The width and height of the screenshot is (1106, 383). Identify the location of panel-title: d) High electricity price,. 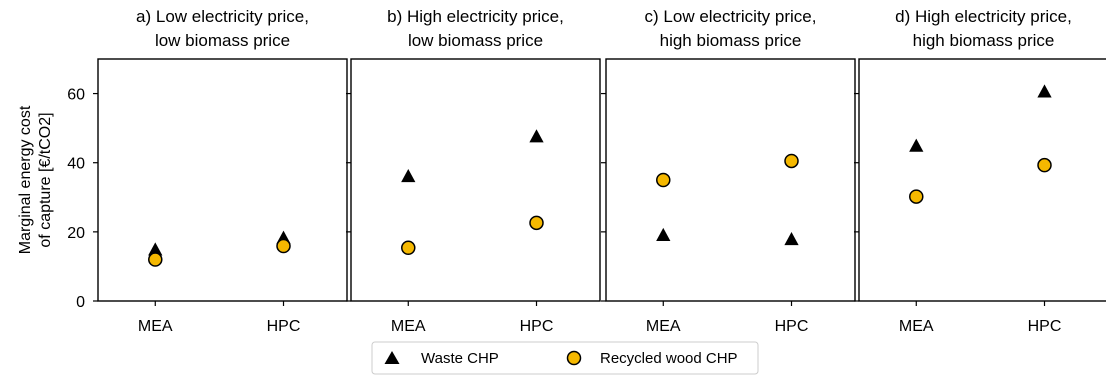
(983, 16).